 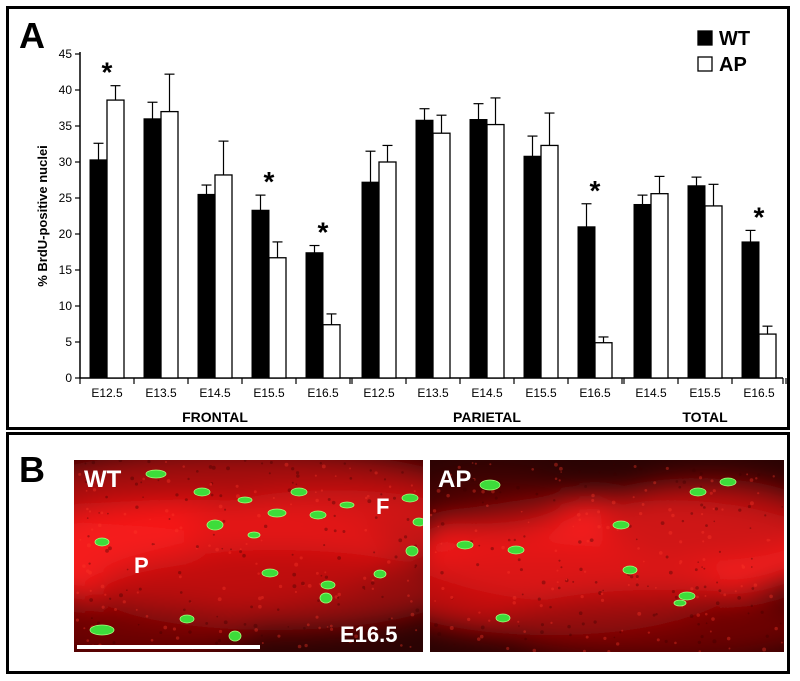 I want to click on group-label: TOTAL, so click(x=705, y=417).